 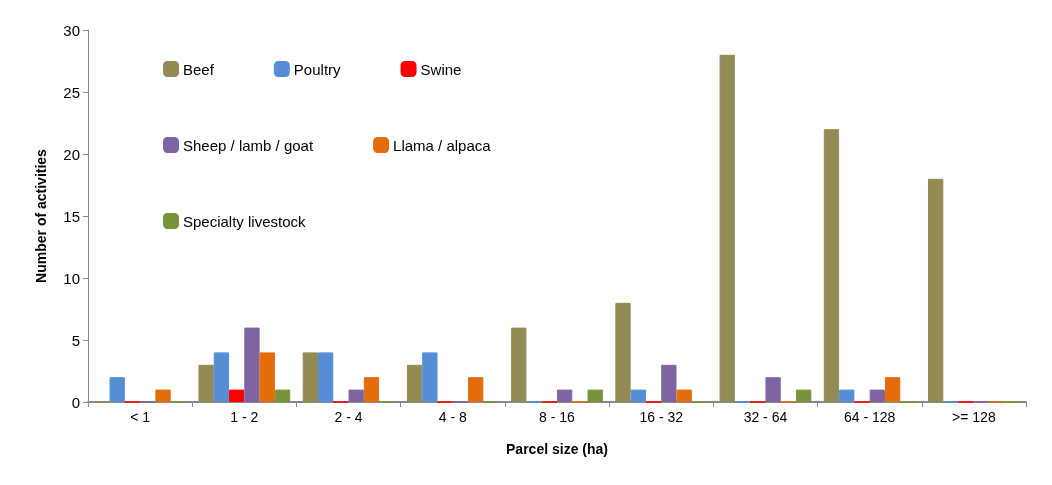 I want to click on legend-label: Beef, so click(x=199, y=69).